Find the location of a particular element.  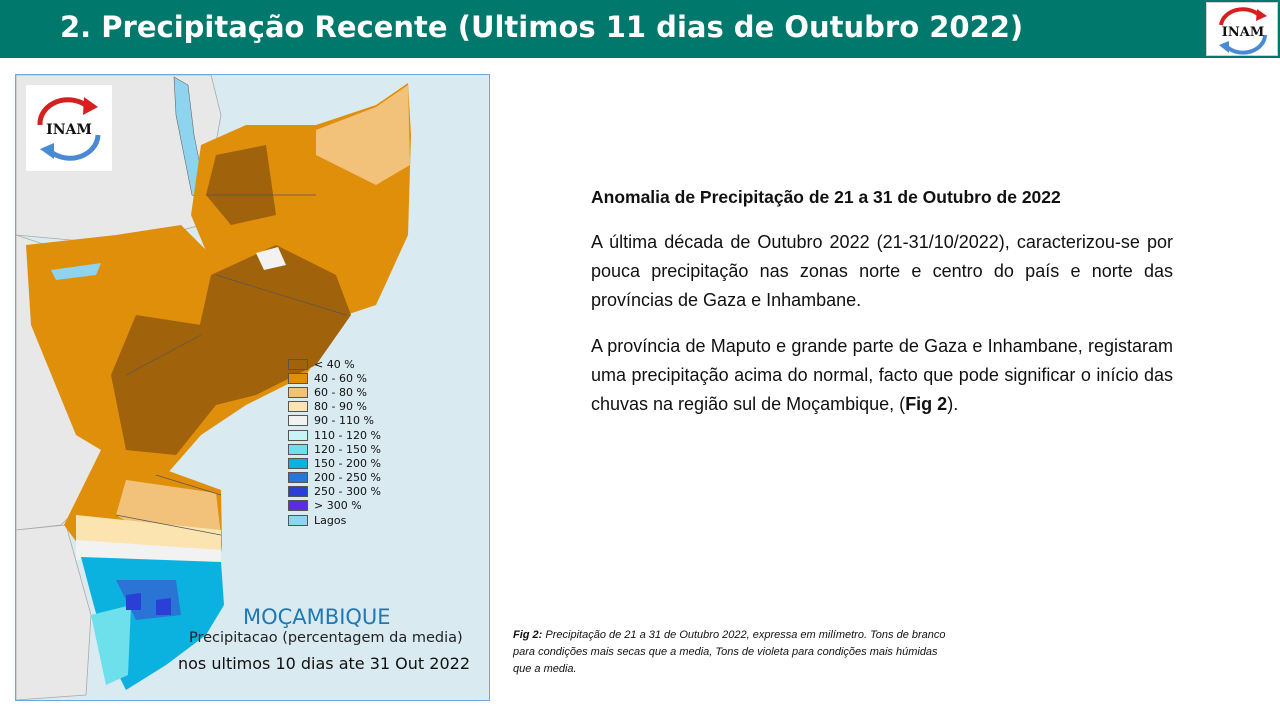

legend-item: 200 - 250 % is located at coordinates (334, 478).